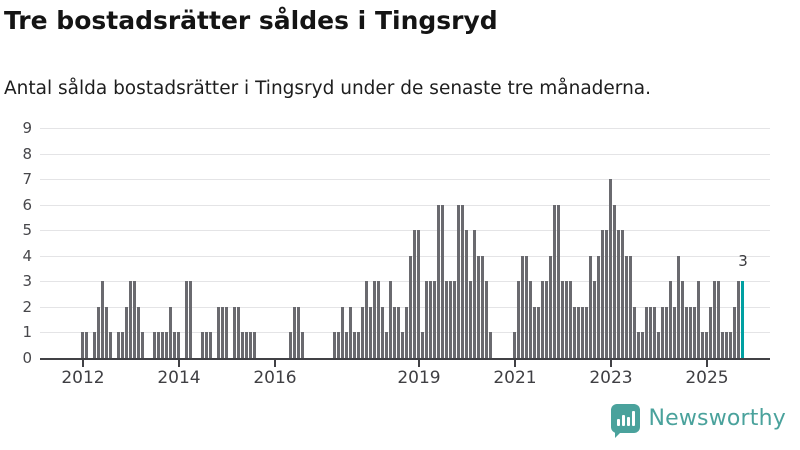 The width and height of the screenshot is (800, 450). I want to click on x-axis-label-2021: 2021, so click(515, 378).